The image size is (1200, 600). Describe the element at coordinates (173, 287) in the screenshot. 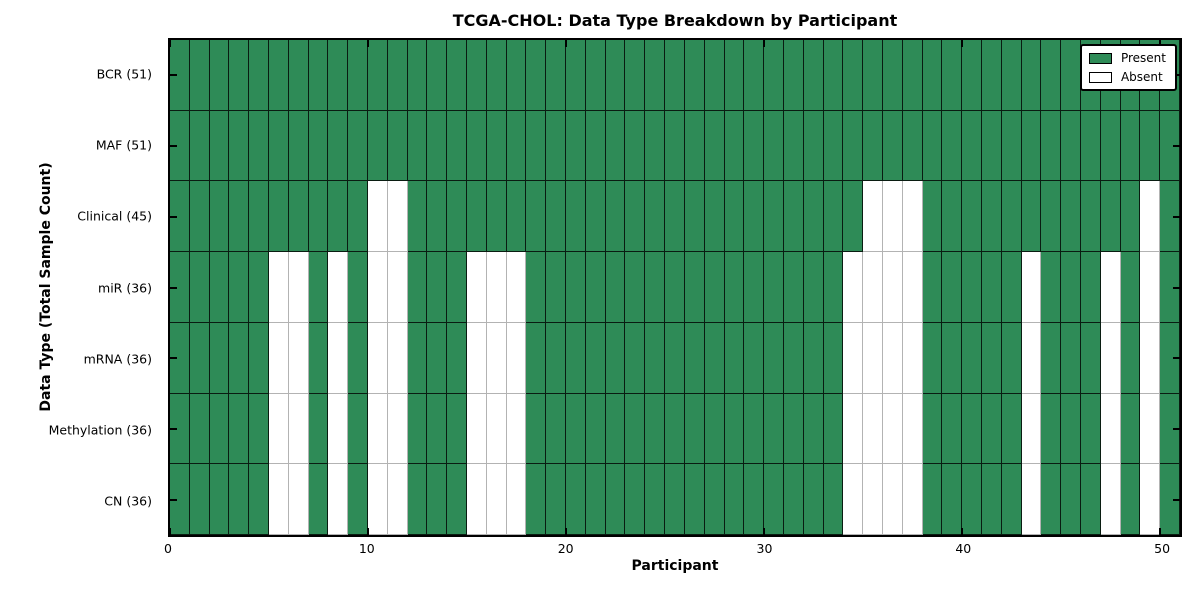

I see `y-tick-left-miR` at that location.